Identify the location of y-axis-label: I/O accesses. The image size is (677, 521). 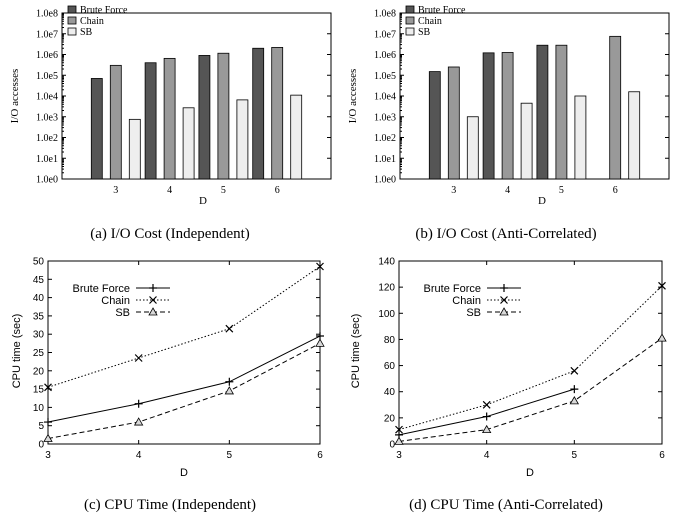
(353, 96).